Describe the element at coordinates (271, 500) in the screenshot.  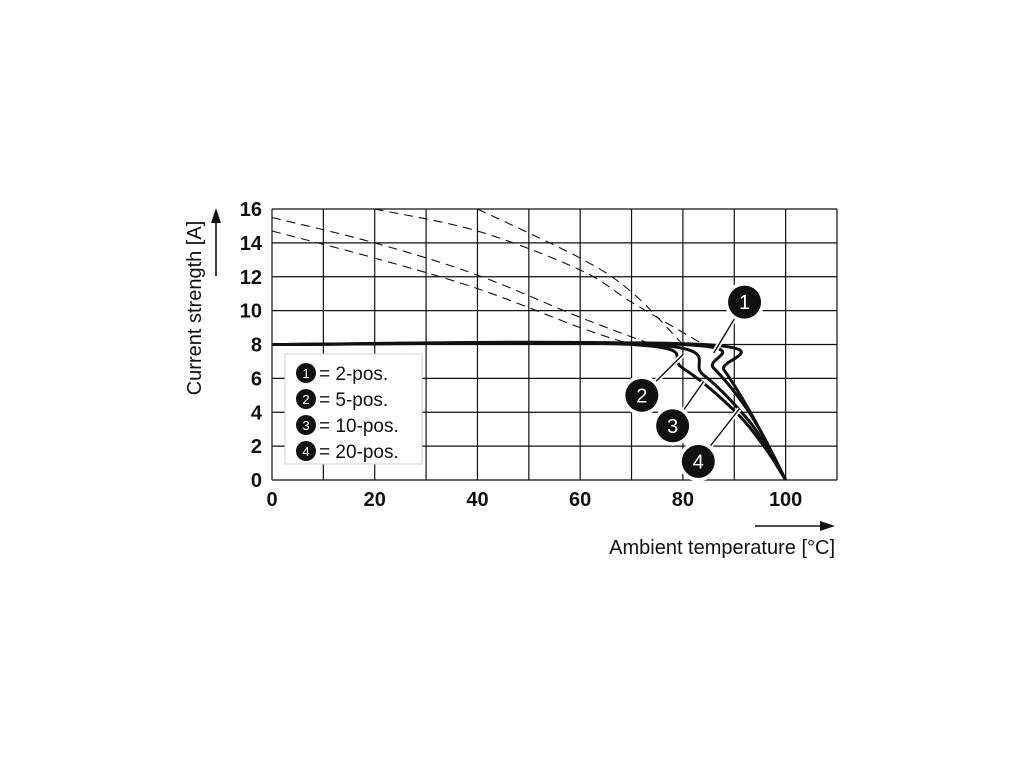
I see `x-tick-label: 0` at that location.